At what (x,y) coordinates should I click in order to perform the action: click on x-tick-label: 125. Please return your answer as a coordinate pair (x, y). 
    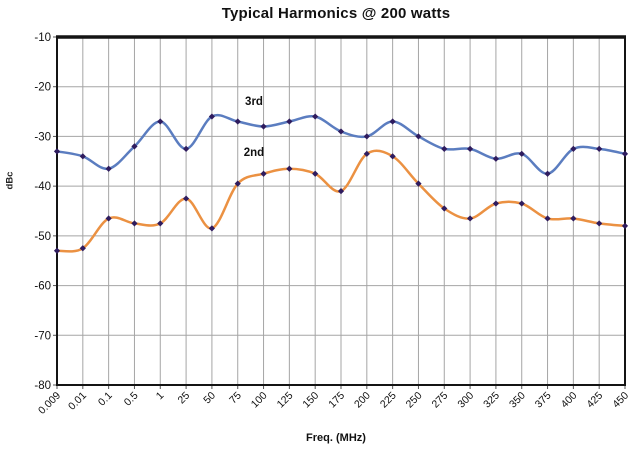
    Looking at the image, I should click on (285, 400).